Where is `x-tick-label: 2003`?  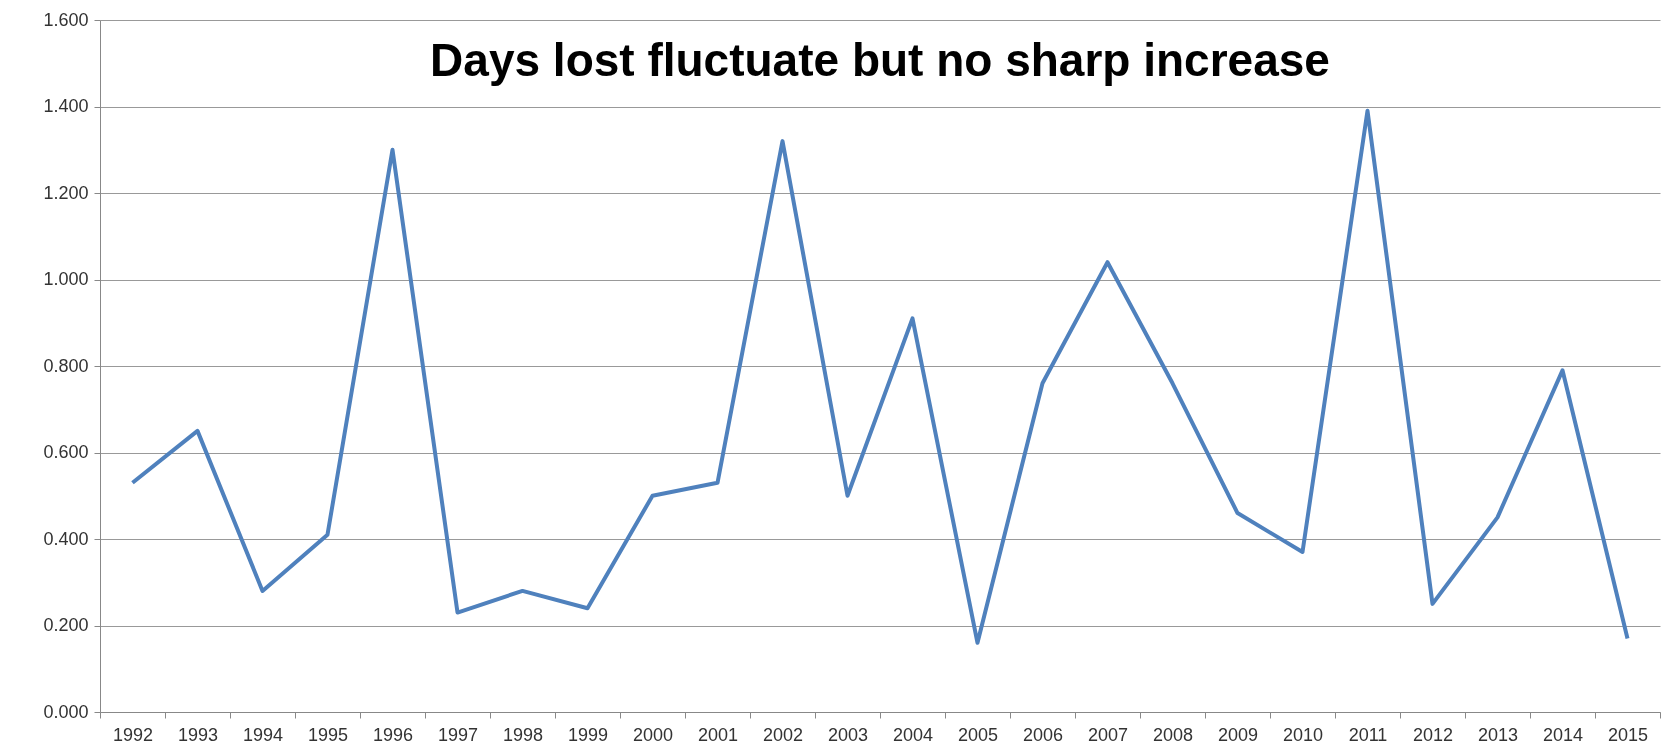
x-tick-label: 2003 is located at coordinates (848, 732).